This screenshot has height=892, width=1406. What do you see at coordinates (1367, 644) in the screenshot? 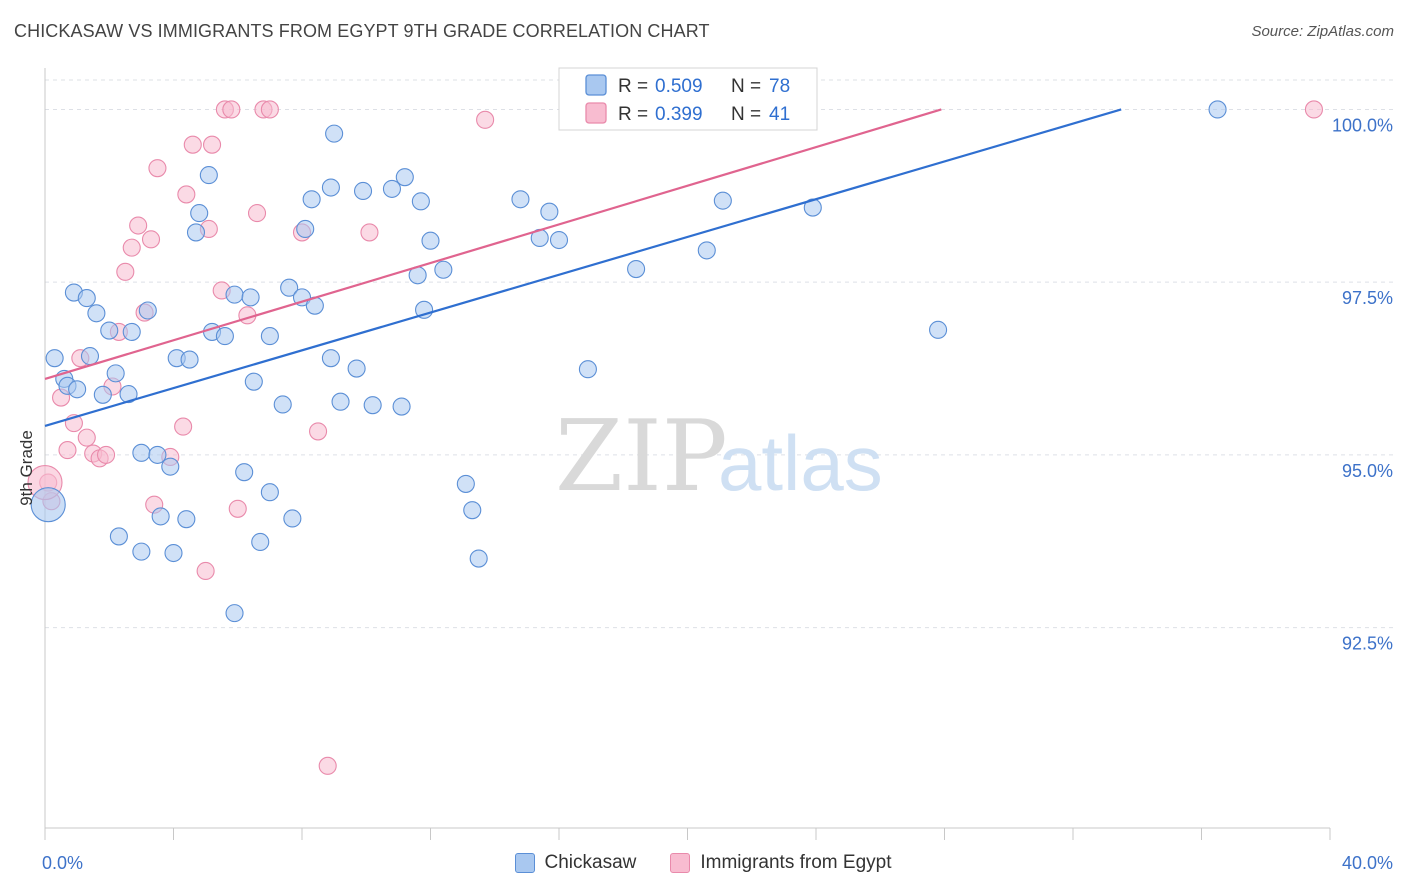
I see `y-tick-label: 92.5%` at bounding box center [1367, 644].